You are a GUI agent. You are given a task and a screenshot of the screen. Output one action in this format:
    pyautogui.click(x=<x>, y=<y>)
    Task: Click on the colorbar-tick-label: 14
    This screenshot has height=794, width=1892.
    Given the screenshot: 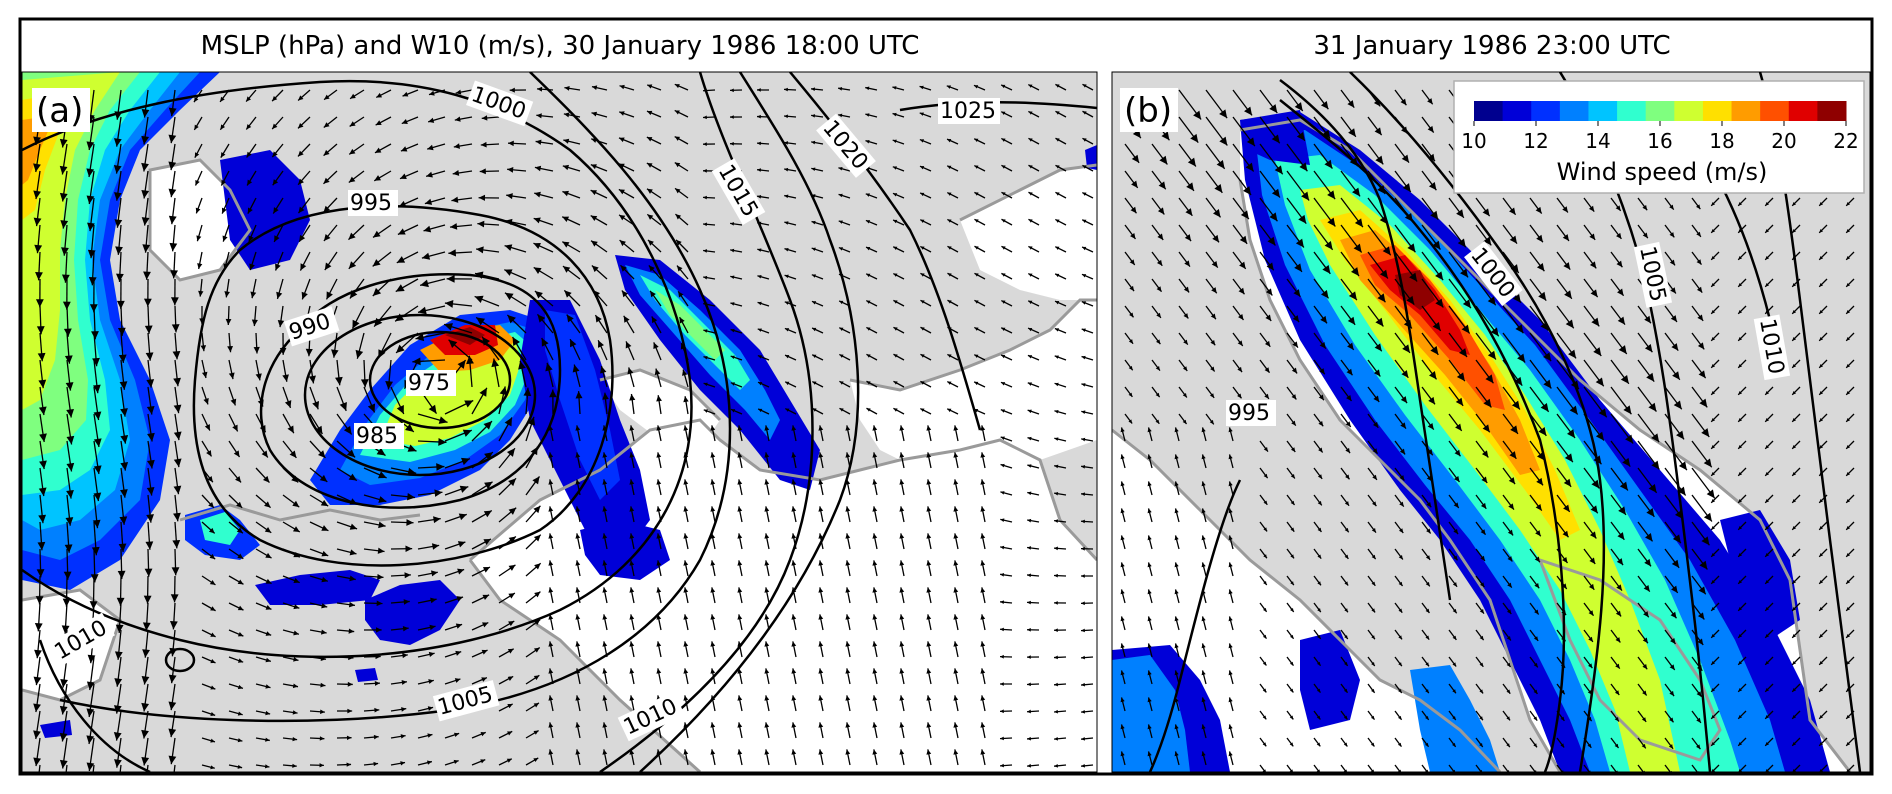 What is the action you would take?
    pyautogui.click(x=1597, y=141)
    